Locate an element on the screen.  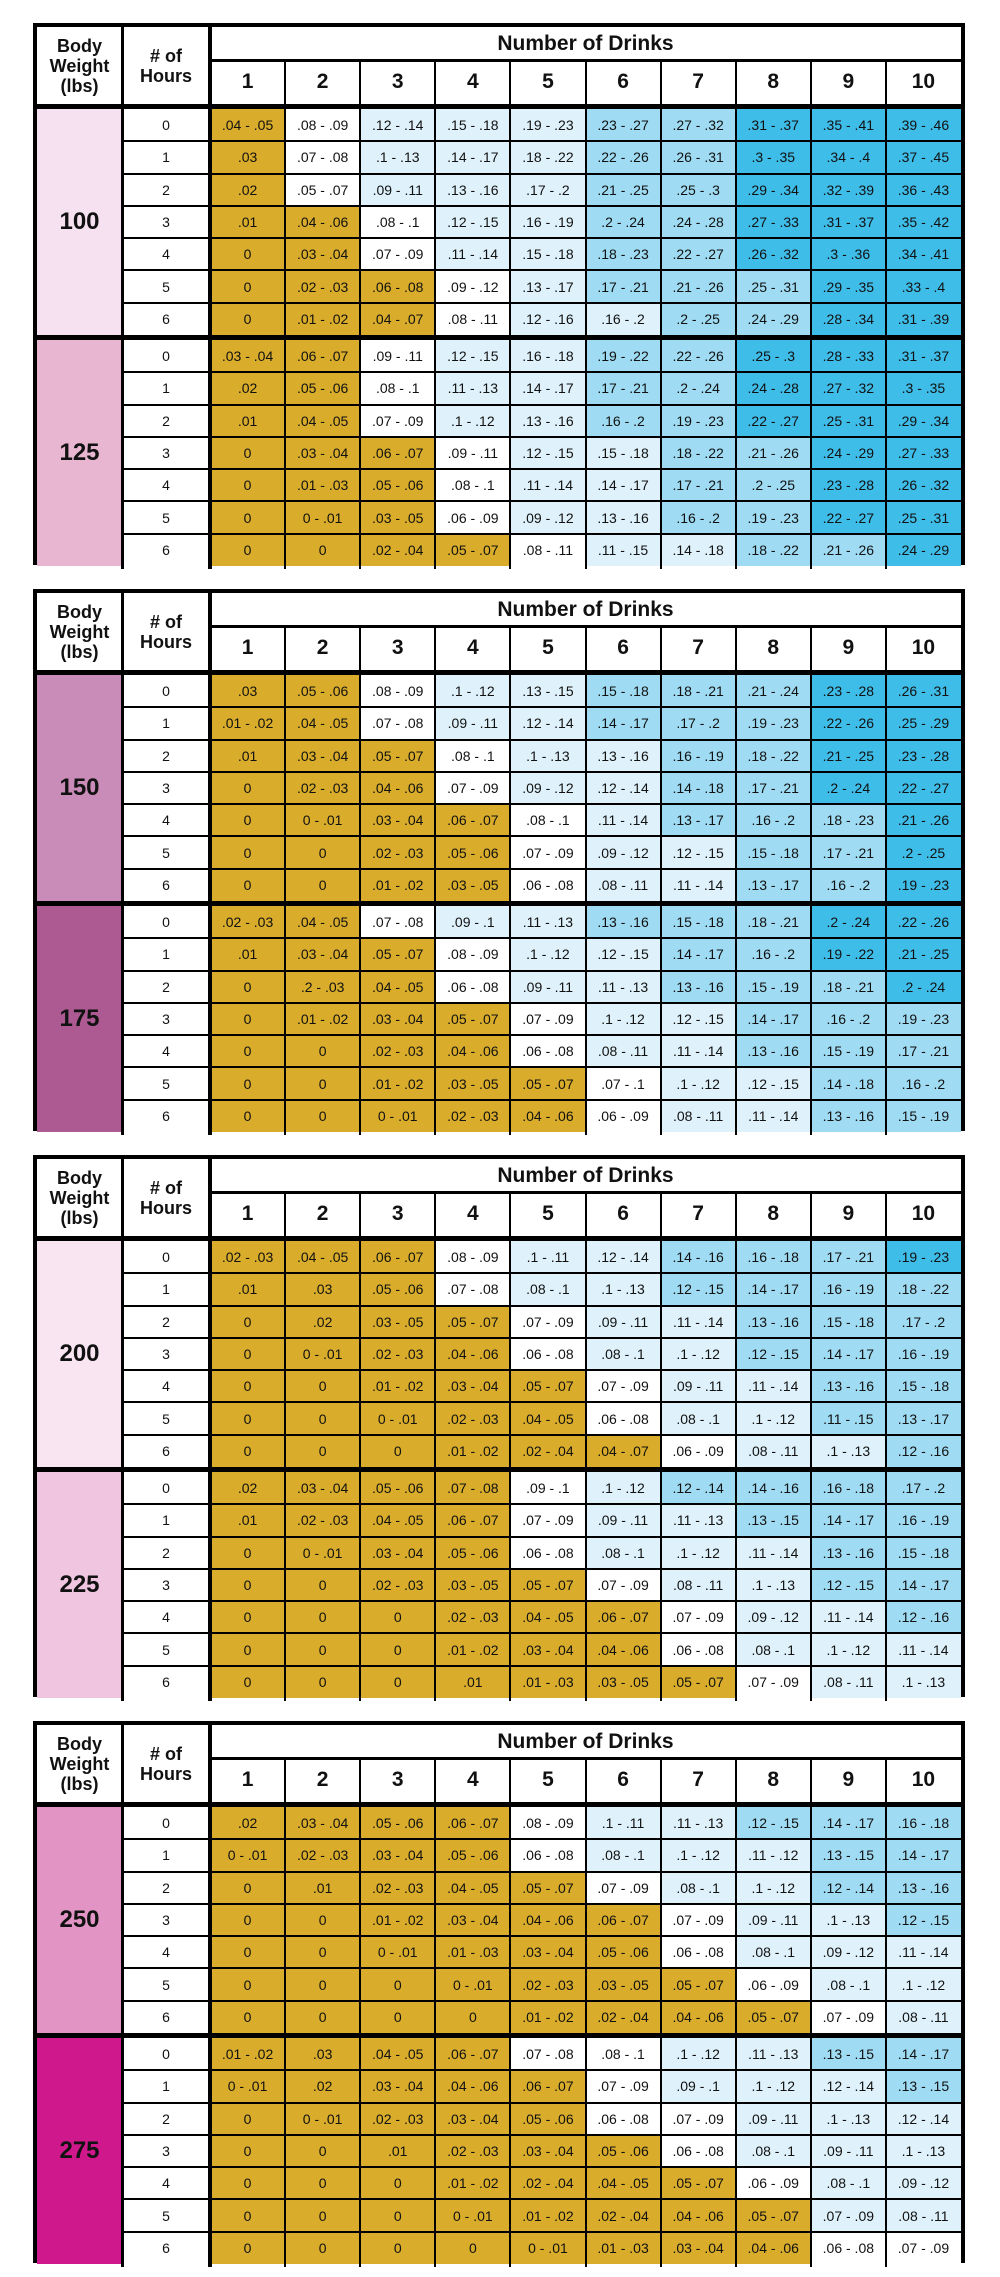
bac-range-cell: .35 - .41 is located at coordinates (848, 125).